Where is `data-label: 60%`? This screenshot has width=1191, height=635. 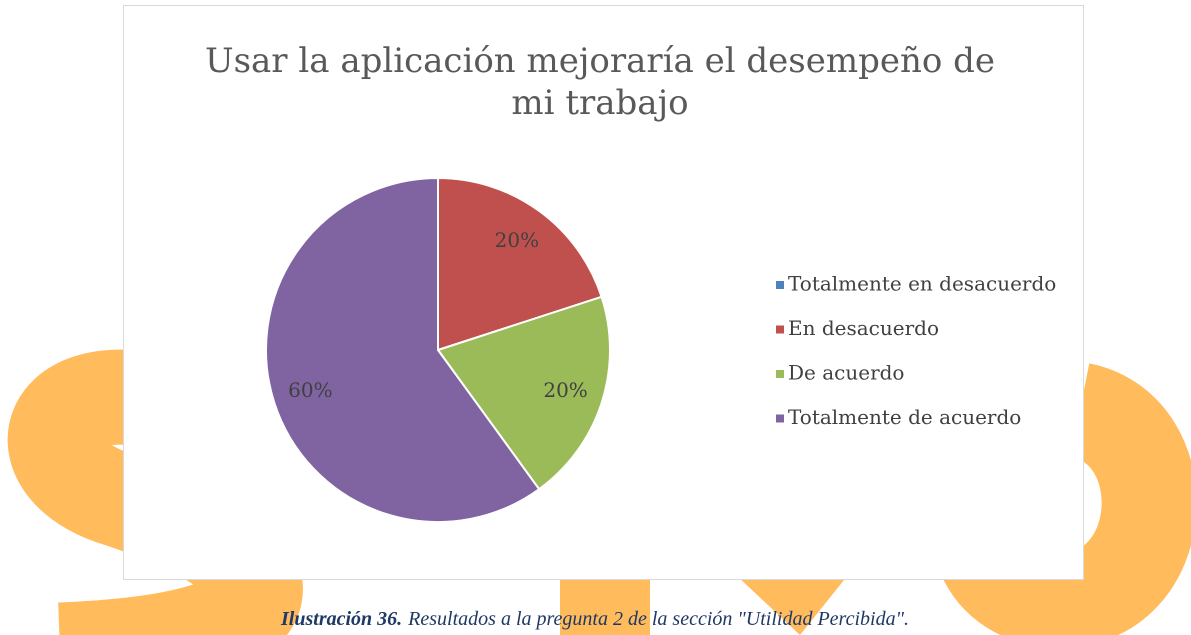
data-label: 60% is located at coordinates (310, 390).